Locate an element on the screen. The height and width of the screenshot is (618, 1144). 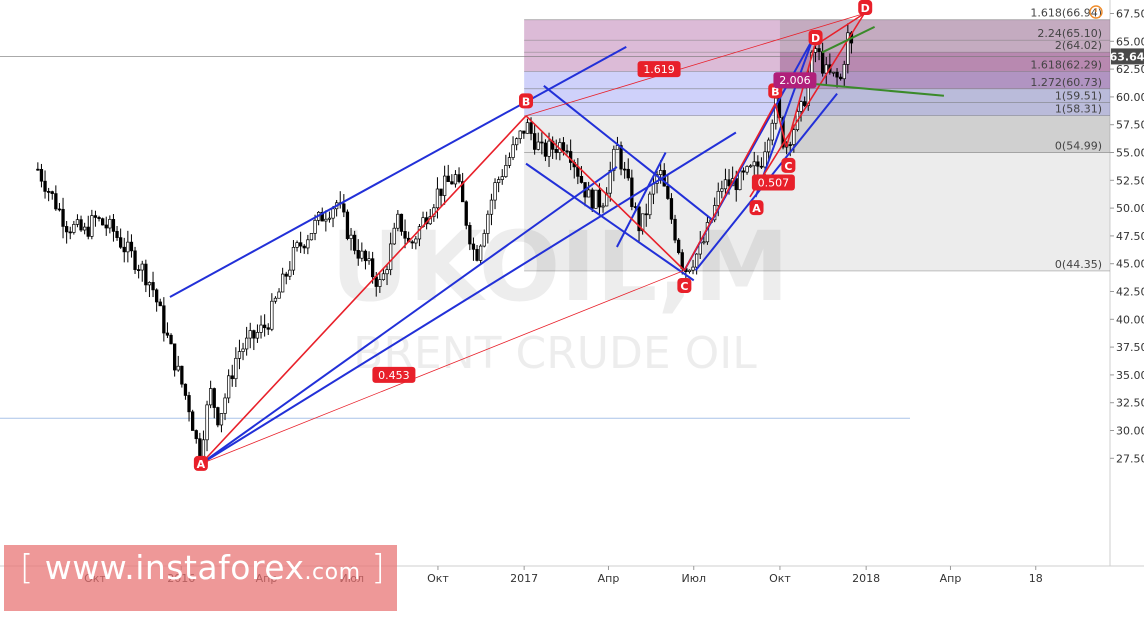
ratio-label: 2.006 is located at coordinates (795, 80).